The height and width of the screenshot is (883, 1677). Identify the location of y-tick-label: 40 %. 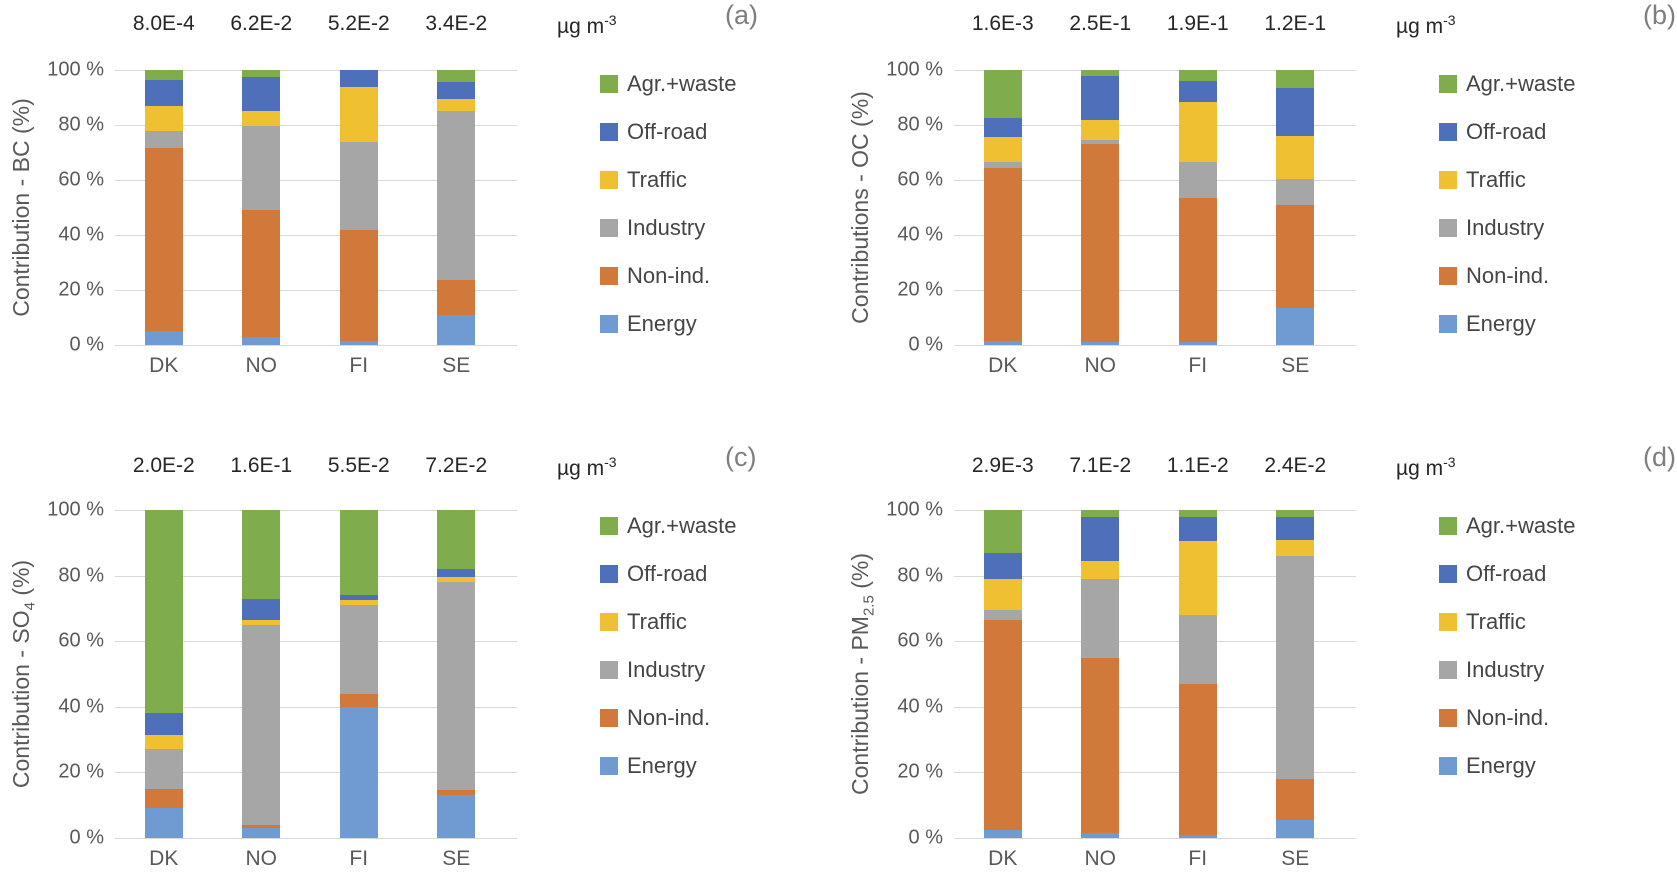
(920, 234).